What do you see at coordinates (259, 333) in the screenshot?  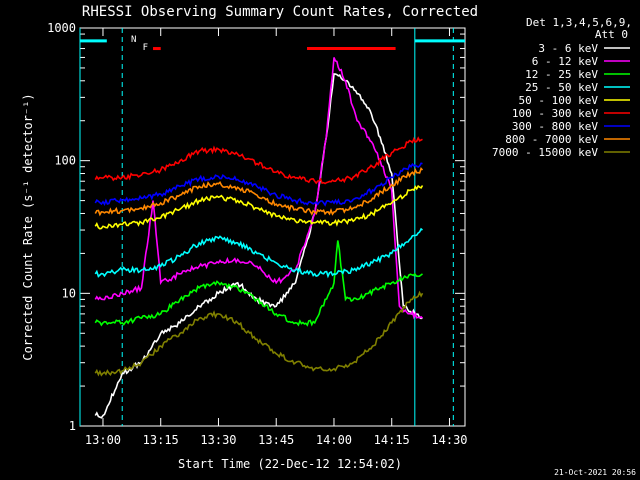 I see `series-7000-15000-kev` at bounding box center [259, 333].